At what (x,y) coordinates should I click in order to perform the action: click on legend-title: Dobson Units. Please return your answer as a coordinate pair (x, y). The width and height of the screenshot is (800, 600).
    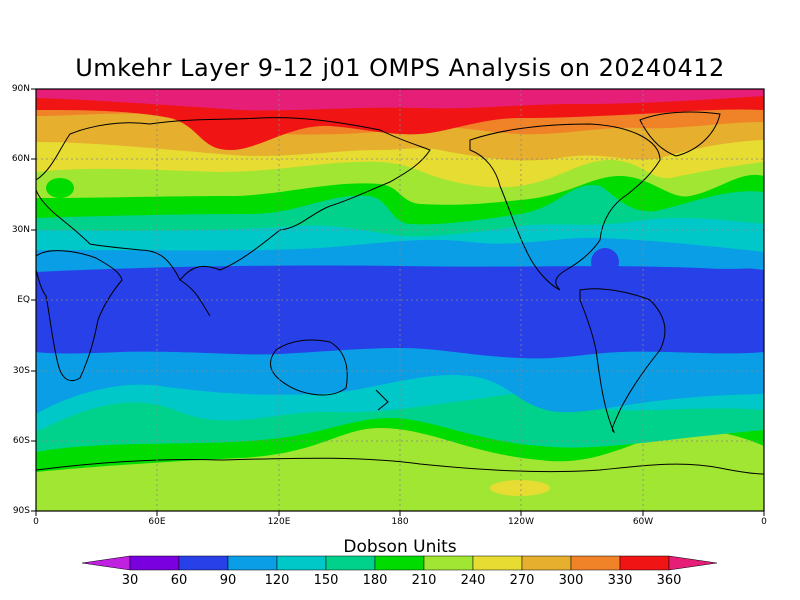
    Looking at the image, I should click on (400, 547).